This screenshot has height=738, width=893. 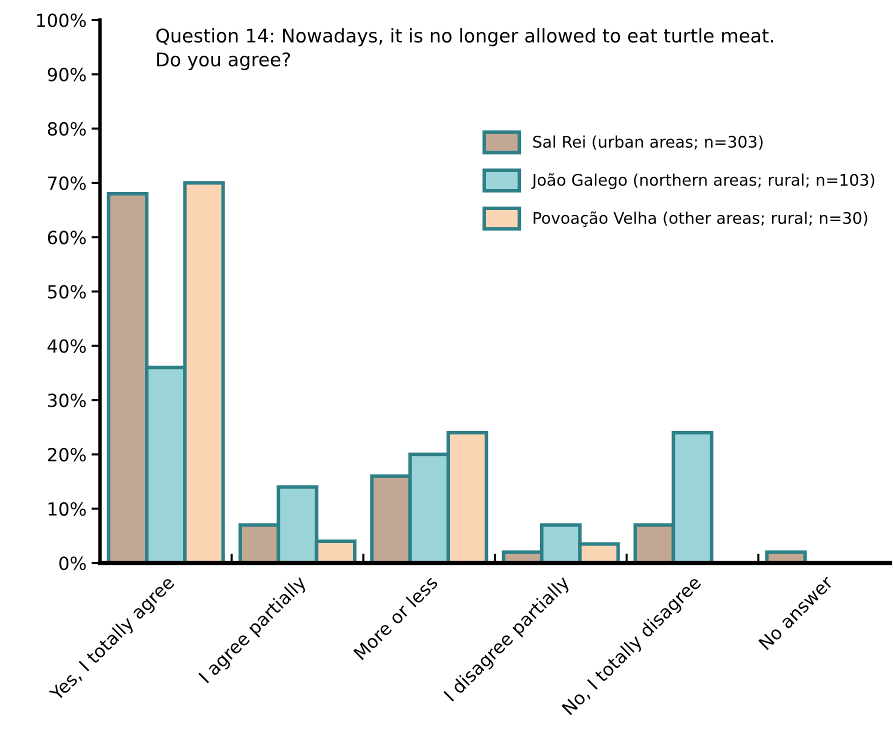 I want to click on y-tick-label: 100%, so click(x=61, y=20).